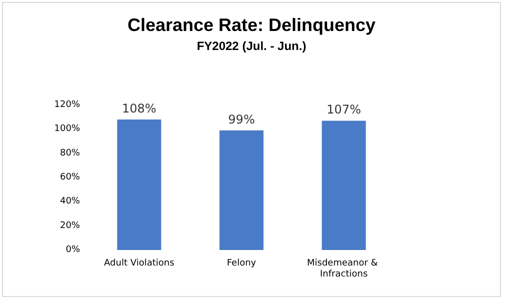  What do you see at coordinates (70, 201) in the screenshot?
I see `y-tick-label: 40%` at bounding box center [70, 201].